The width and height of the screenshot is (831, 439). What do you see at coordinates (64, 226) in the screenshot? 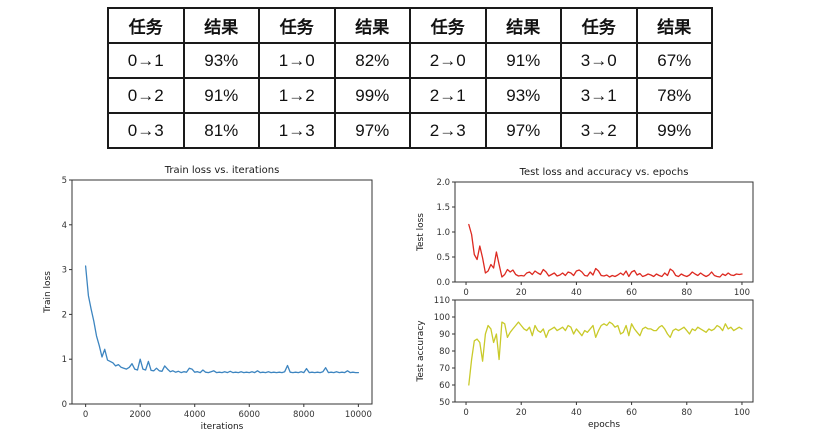
I see `y-tick-label: 4` at bounding box center [64, 226].